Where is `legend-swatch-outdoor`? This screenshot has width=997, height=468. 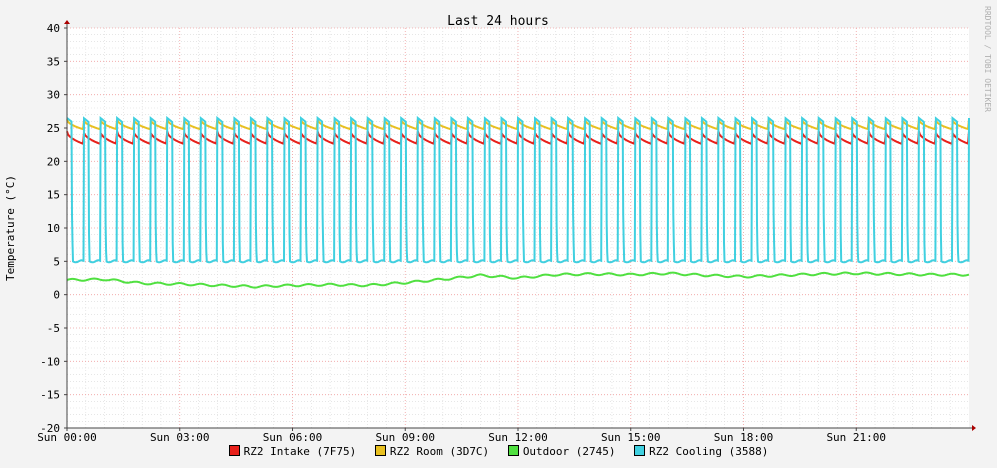 legend-swatch-outdoor is located at coordinates (513, 450).